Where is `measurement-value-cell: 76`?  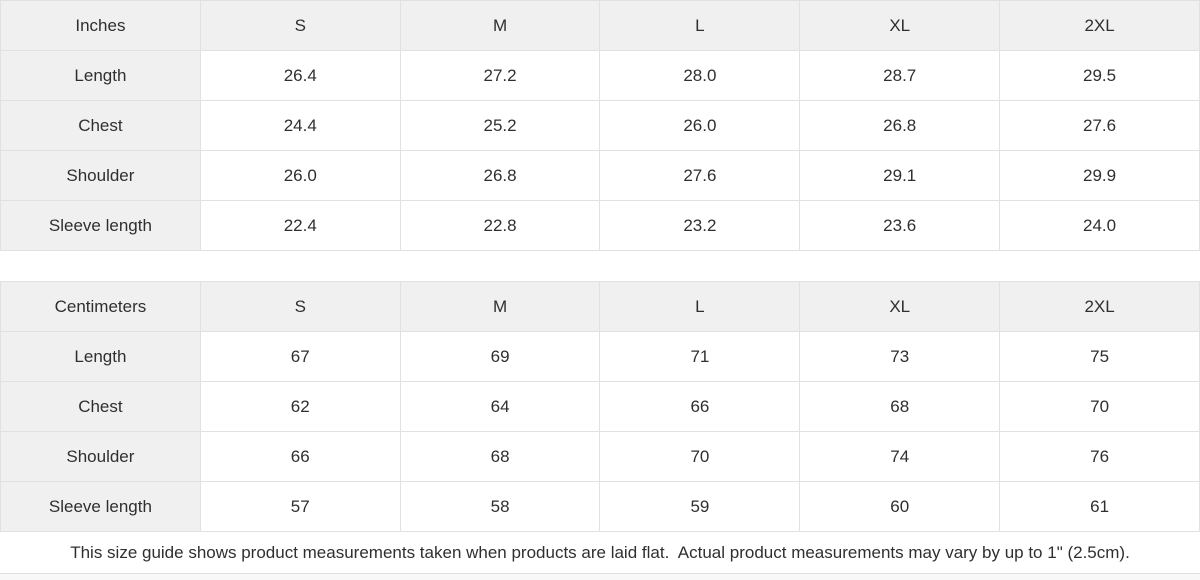 measurement-value-cell: 76 is located at coordinates (1099, 456).